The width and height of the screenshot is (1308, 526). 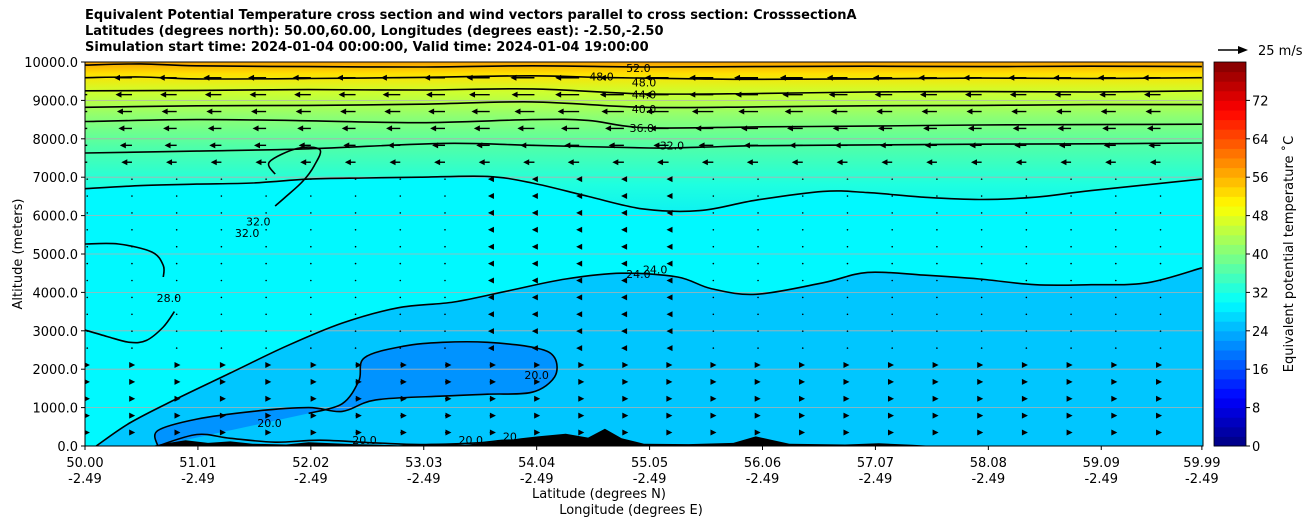 I want to click on x-tick-label-lat: 59.09, so click(x=1101, y=463).